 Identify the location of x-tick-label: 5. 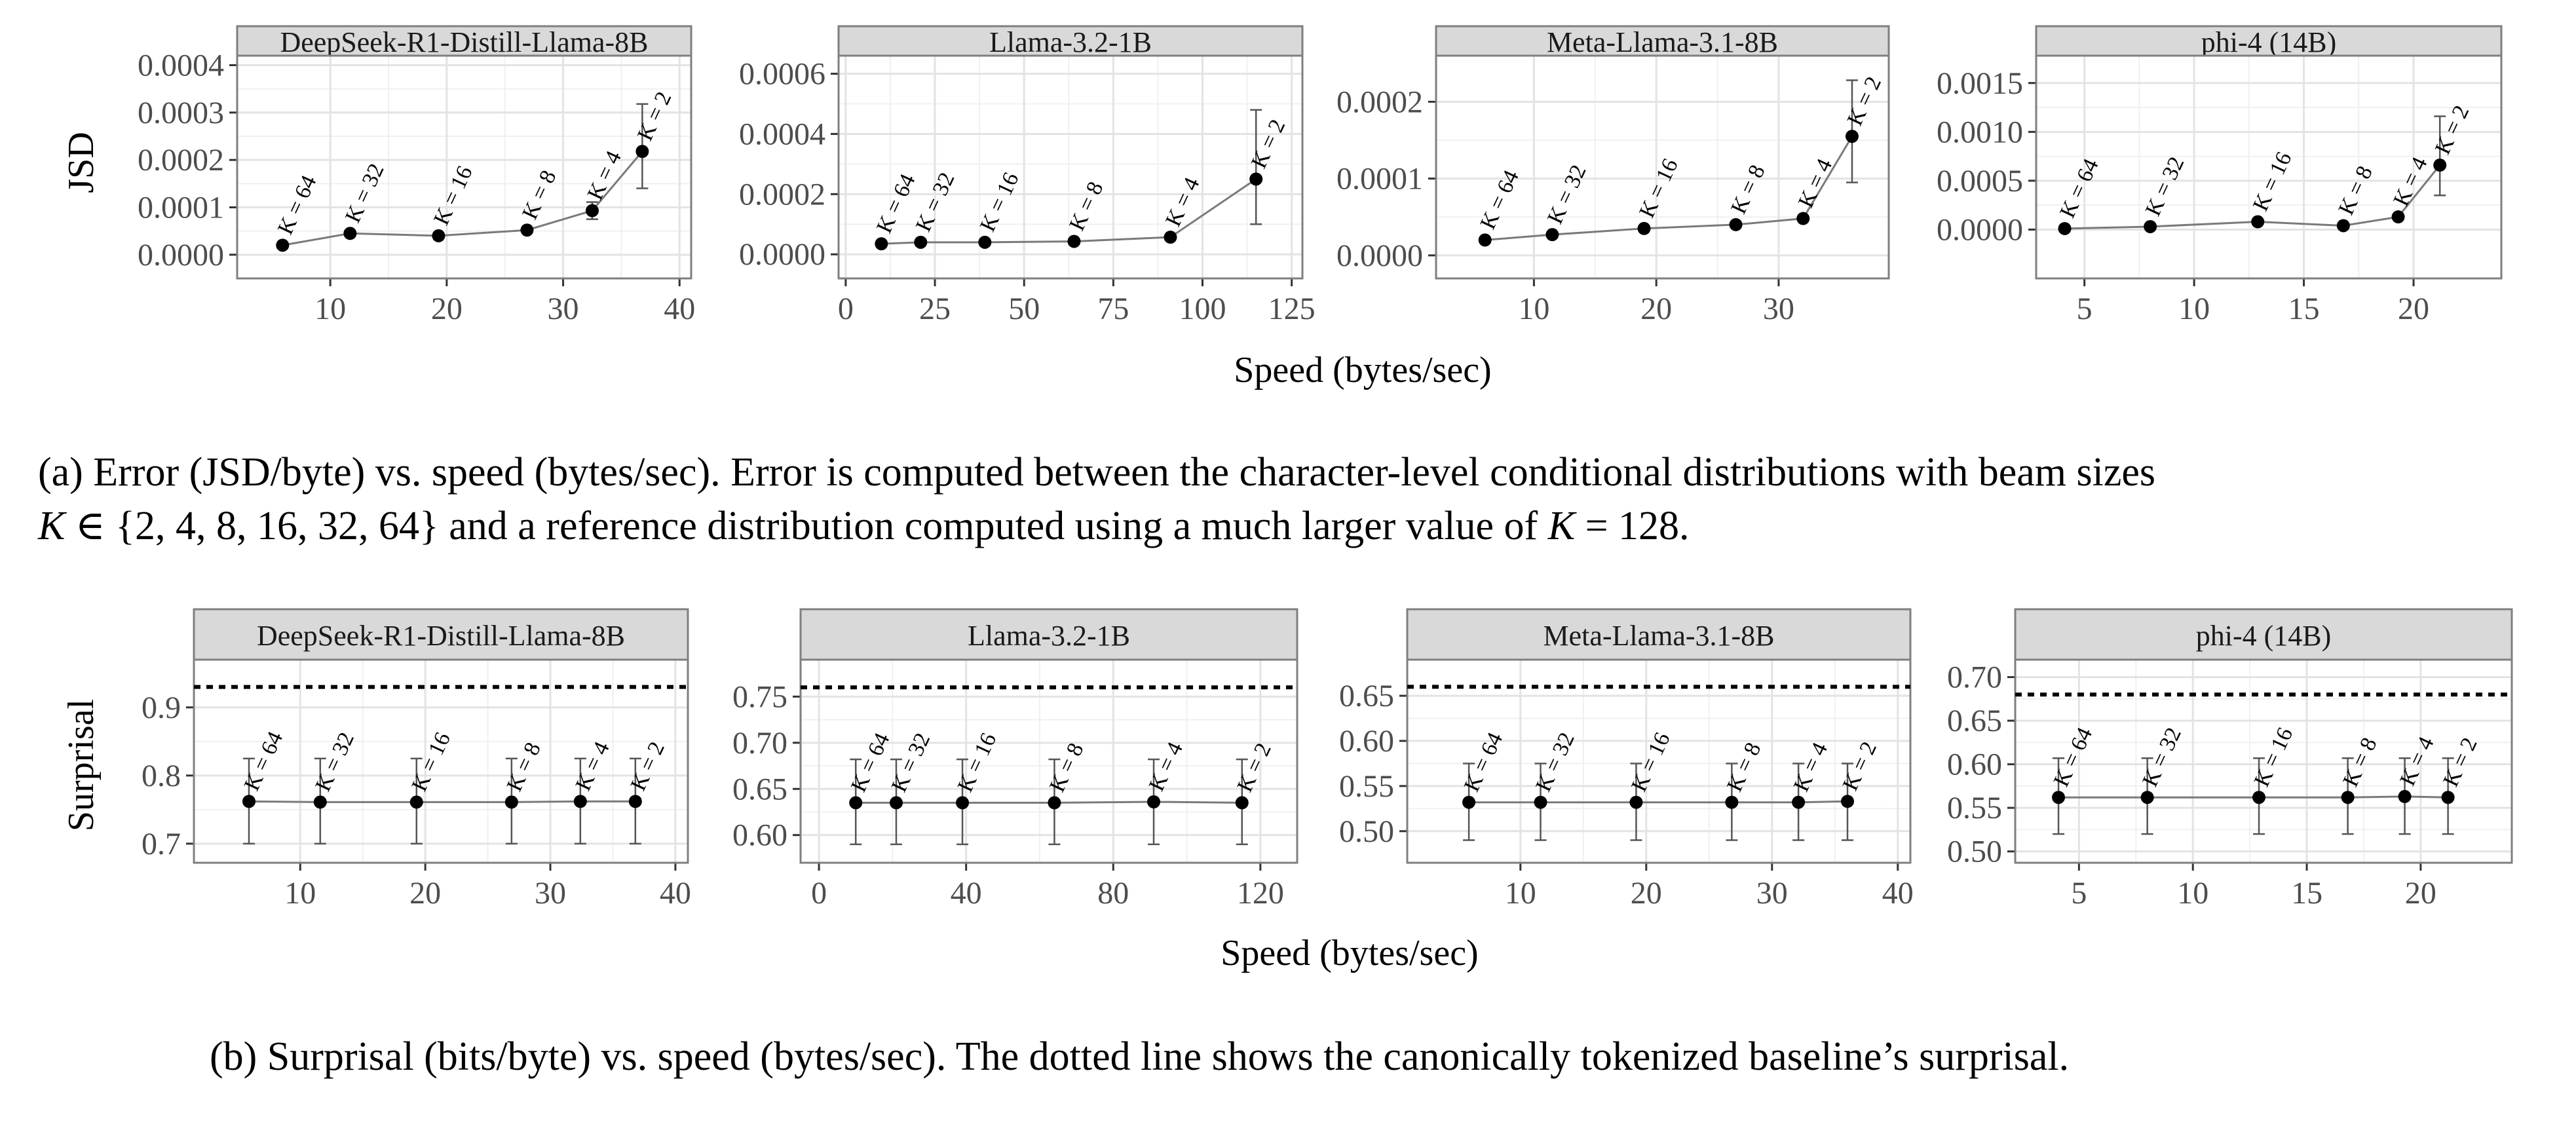
(2079, 893).